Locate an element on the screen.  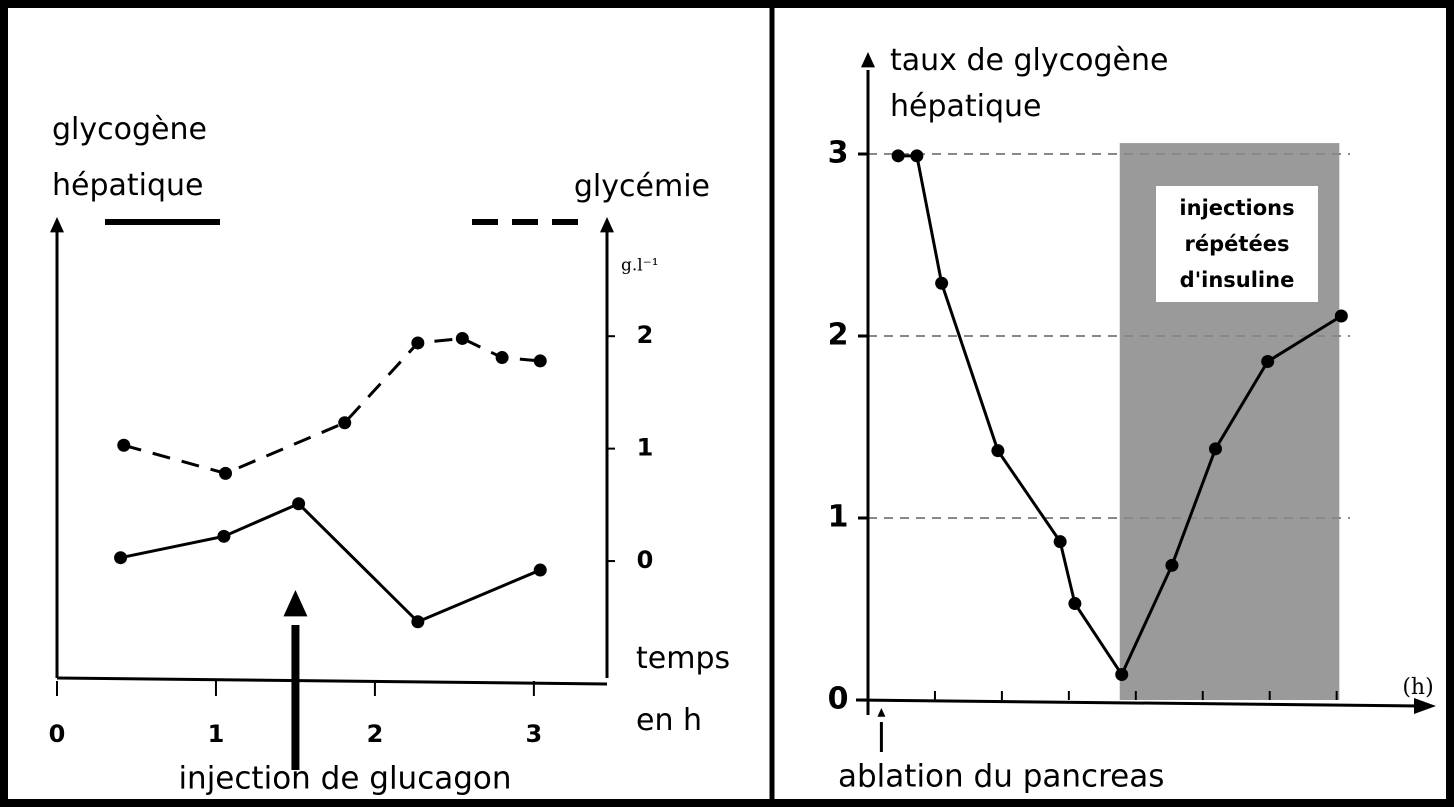
legend-label: glycémie is located at coordinates (641, 186).